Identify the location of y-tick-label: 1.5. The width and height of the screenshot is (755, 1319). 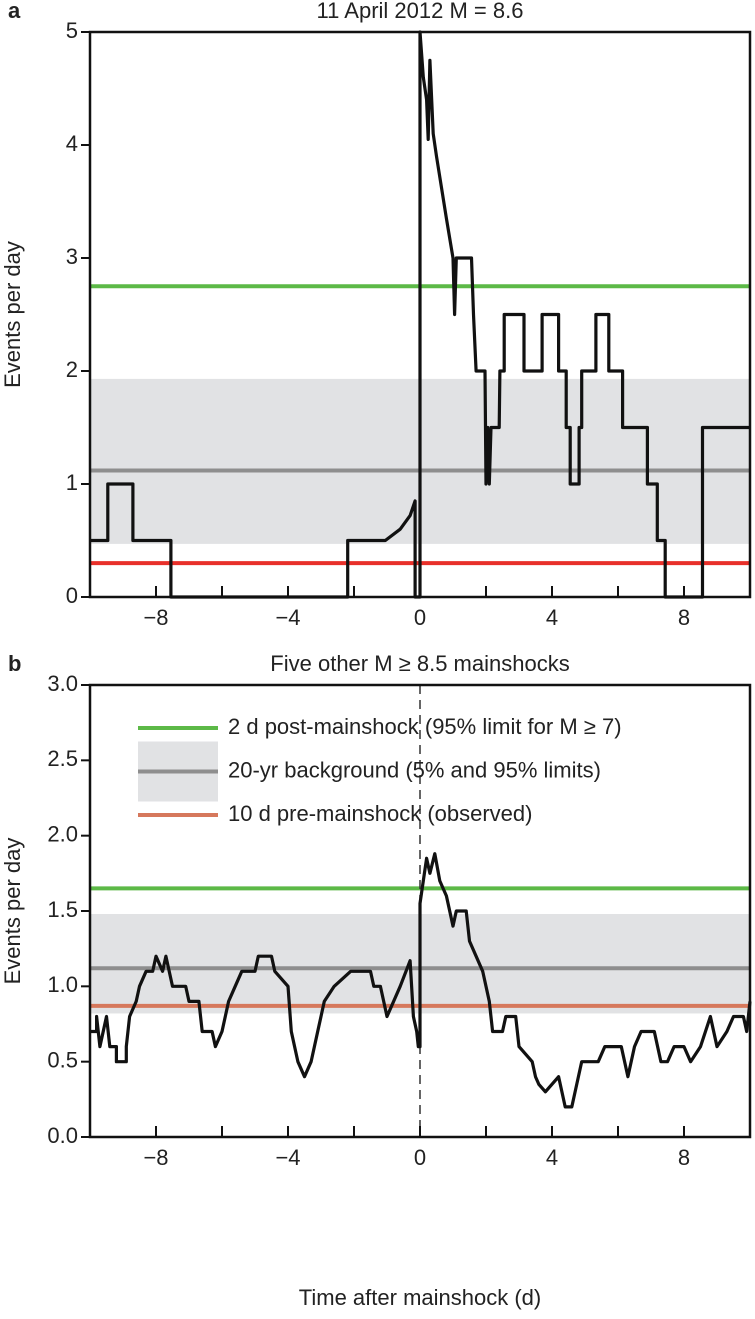
(62, 909).